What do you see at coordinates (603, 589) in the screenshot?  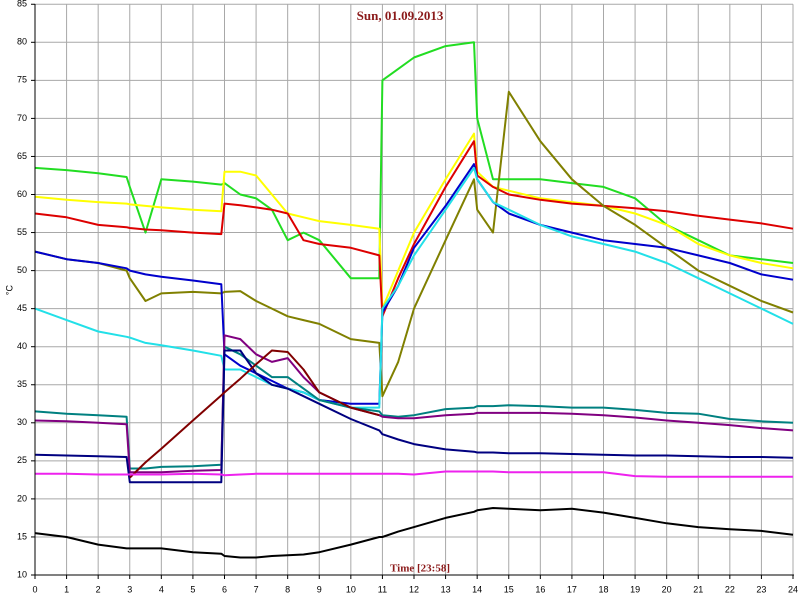 I see `x-tick-label: 18` at bounding box center [603, 589].